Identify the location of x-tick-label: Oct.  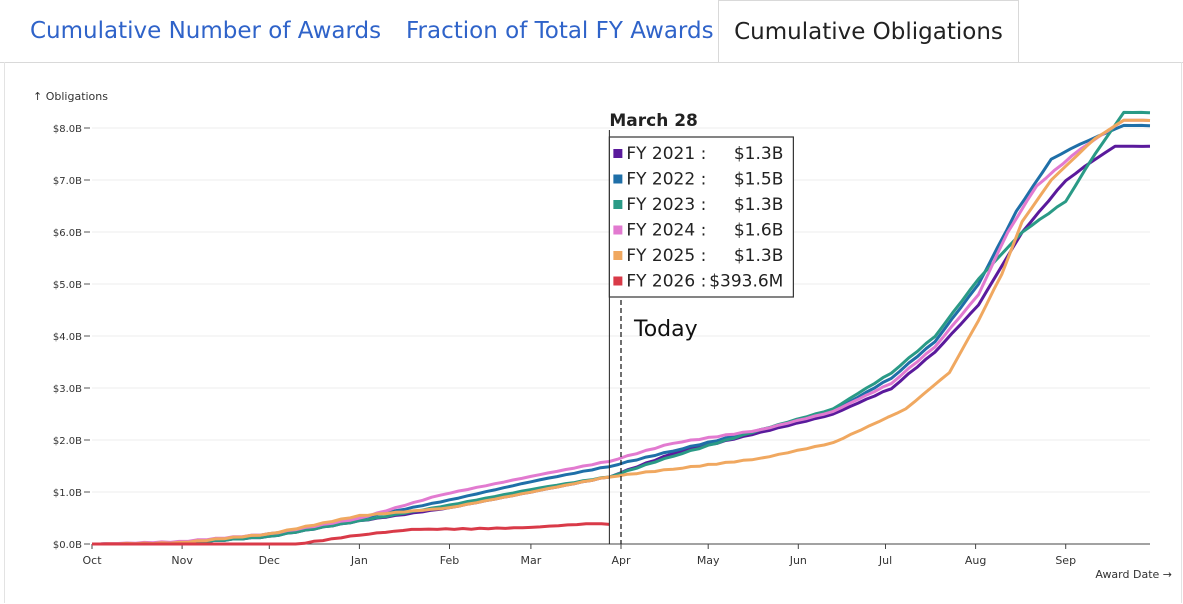
(92, 560).